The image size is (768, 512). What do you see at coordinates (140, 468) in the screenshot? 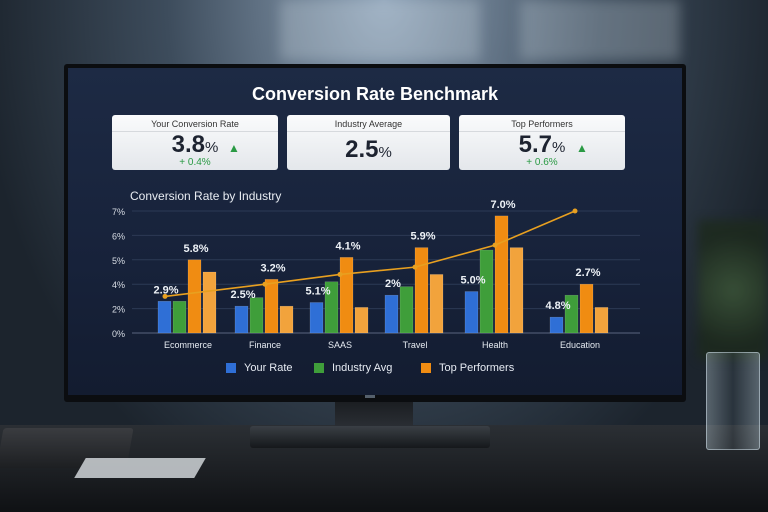
I see `paper` at bounding box center [140, 468].